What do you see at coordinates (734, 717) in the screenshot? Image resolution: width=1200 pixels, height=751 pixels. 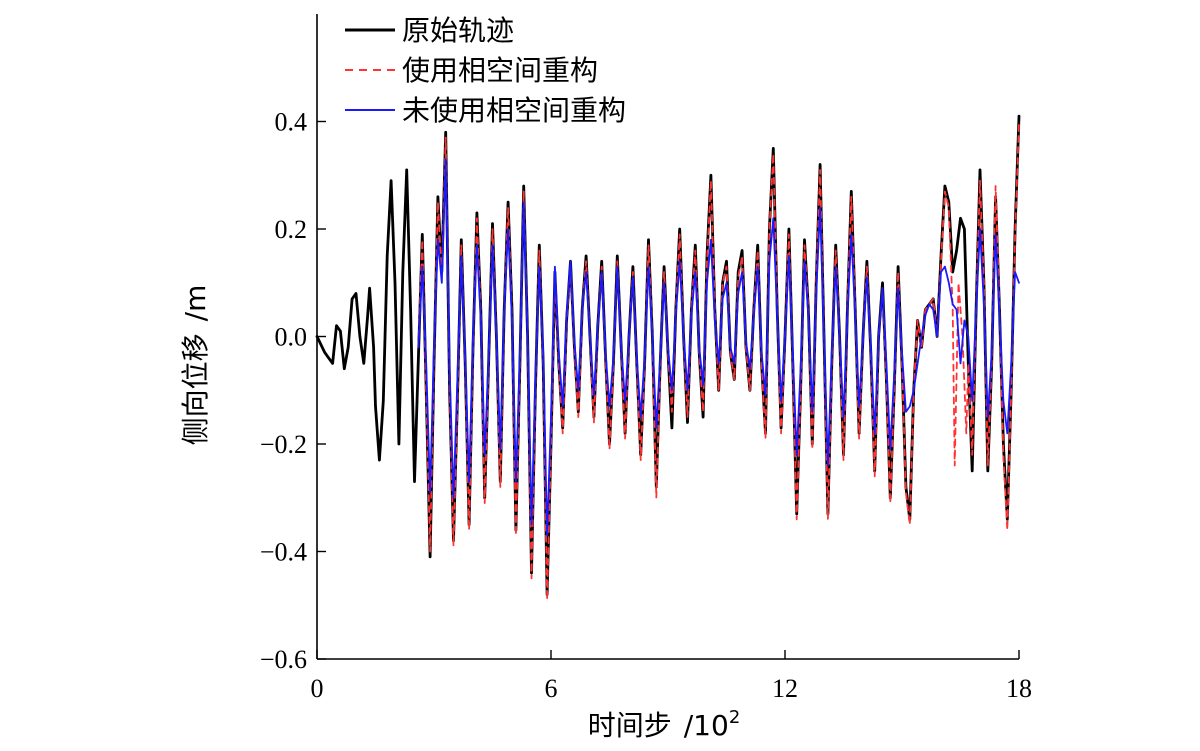 I see `x-axis-unit-exponent: 2` at bounding box center [734, 717].